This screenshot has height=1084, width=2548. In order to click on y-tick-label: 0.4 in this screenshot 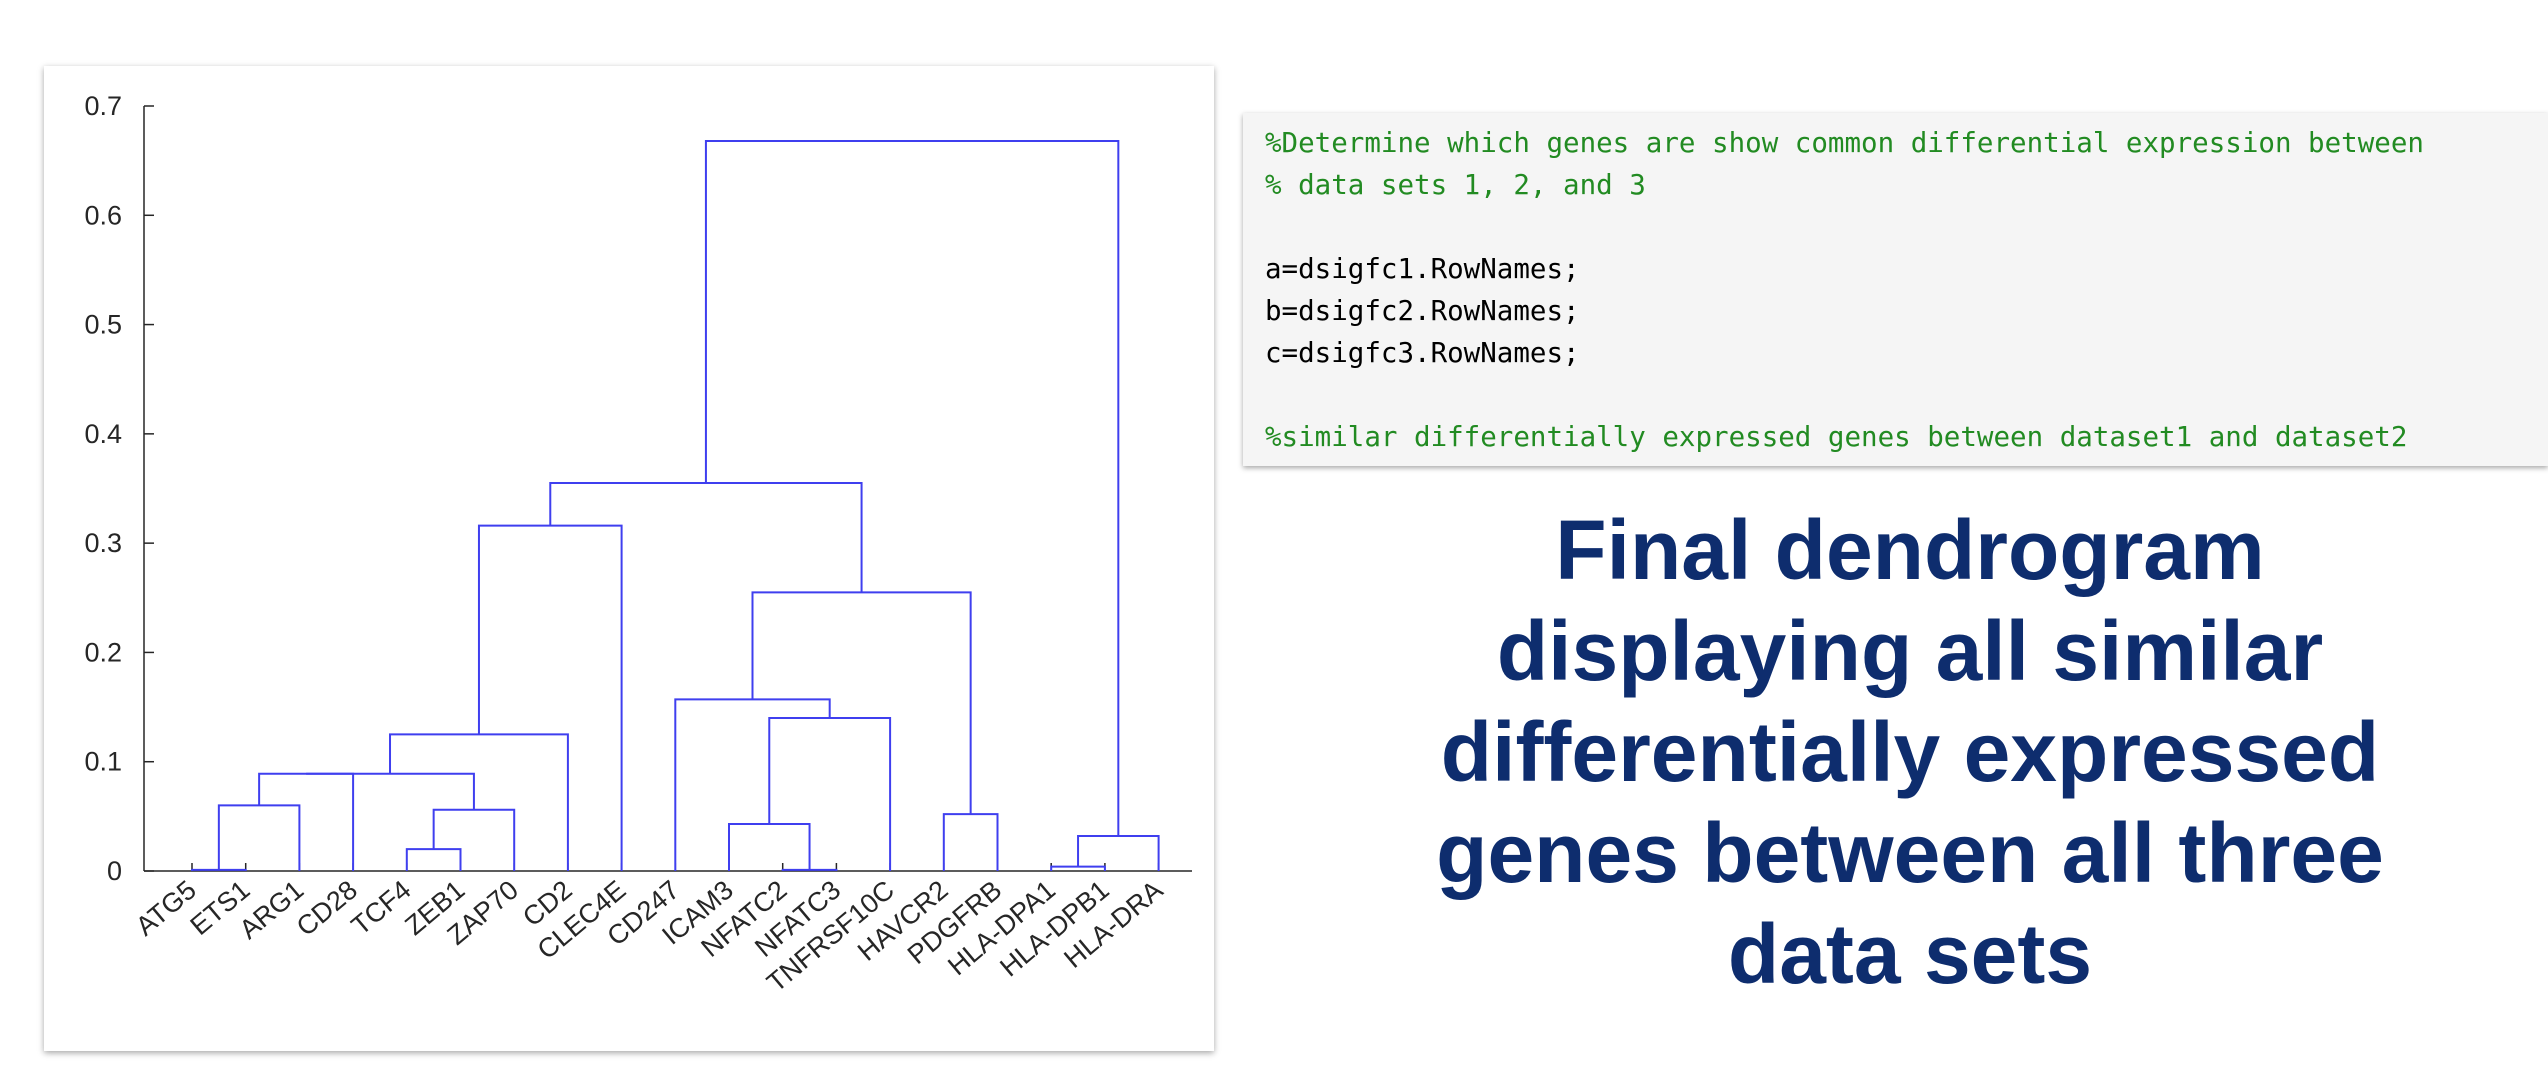, I will do `click(103, 434)`.